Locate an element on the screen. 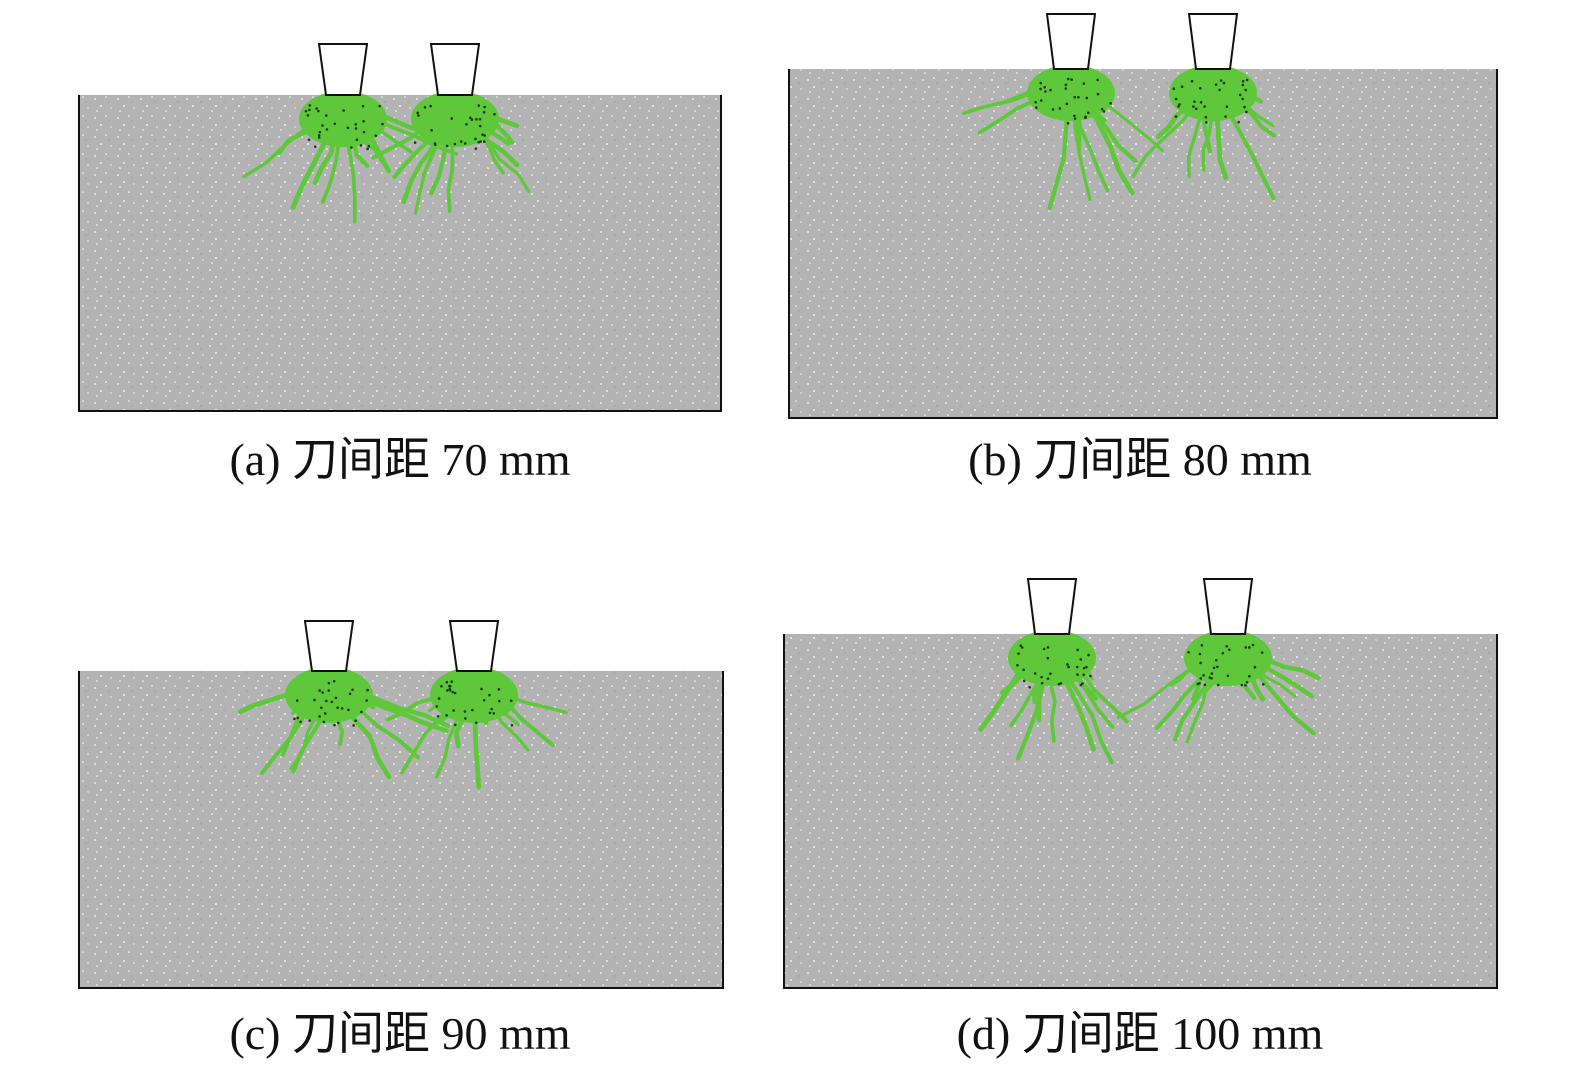  panel is located at coordinates (400, 227).